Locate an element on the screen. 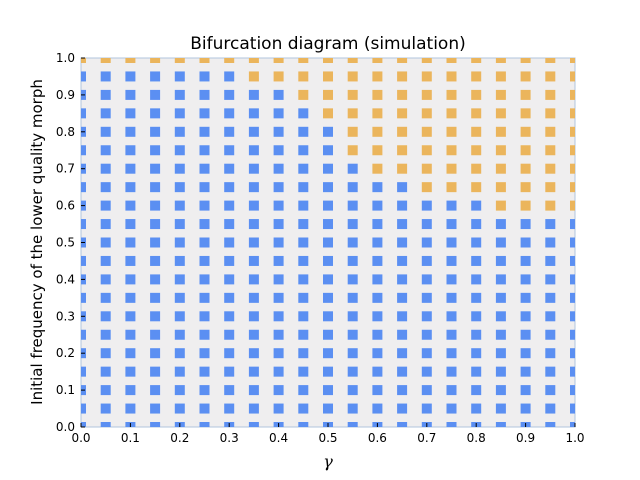 This screenshot has width=640, height=480. x-tick-label: 0.0 is located at coordinates (80, 438).